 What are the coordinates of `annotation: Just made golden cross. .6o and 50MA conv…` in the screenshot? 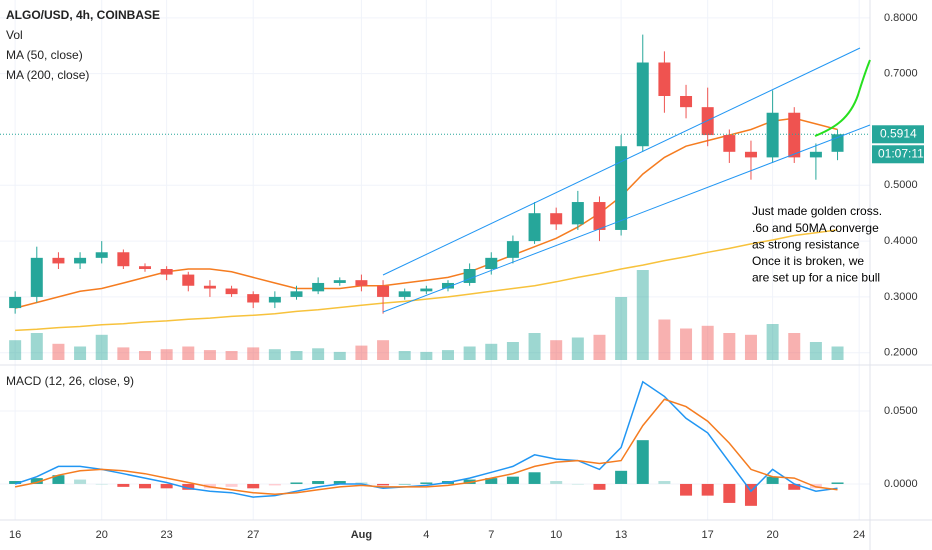 It's located at (817, 244).